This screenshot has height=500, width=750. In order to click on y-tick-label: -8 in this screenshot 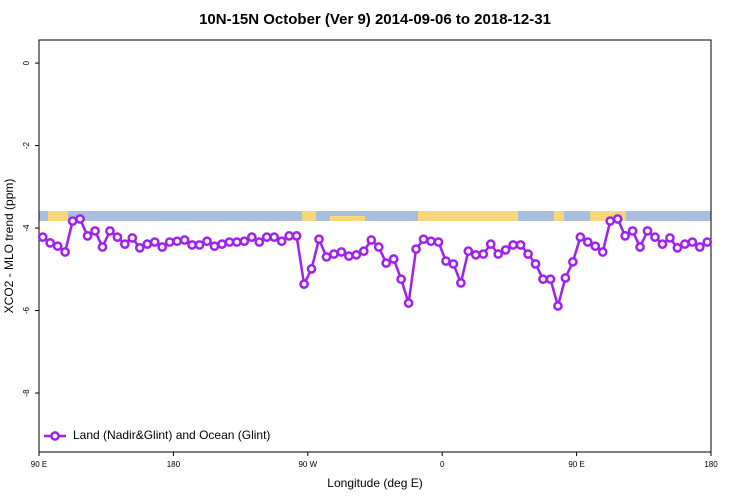, I will do `click(26, 393)`.